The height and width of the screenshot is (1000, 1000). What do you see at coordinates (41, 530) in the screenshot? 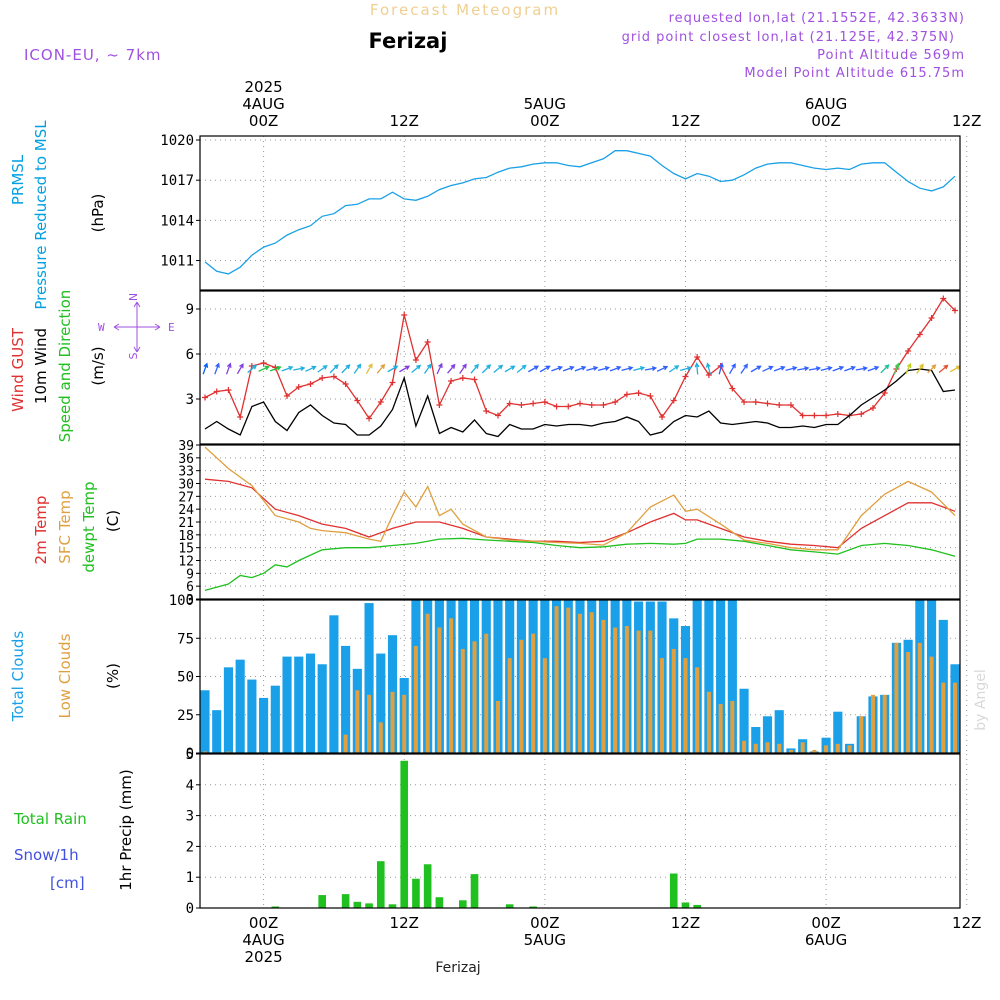
I see `temp-label-2m: 2m Temp` at bounding box center [41, 530].